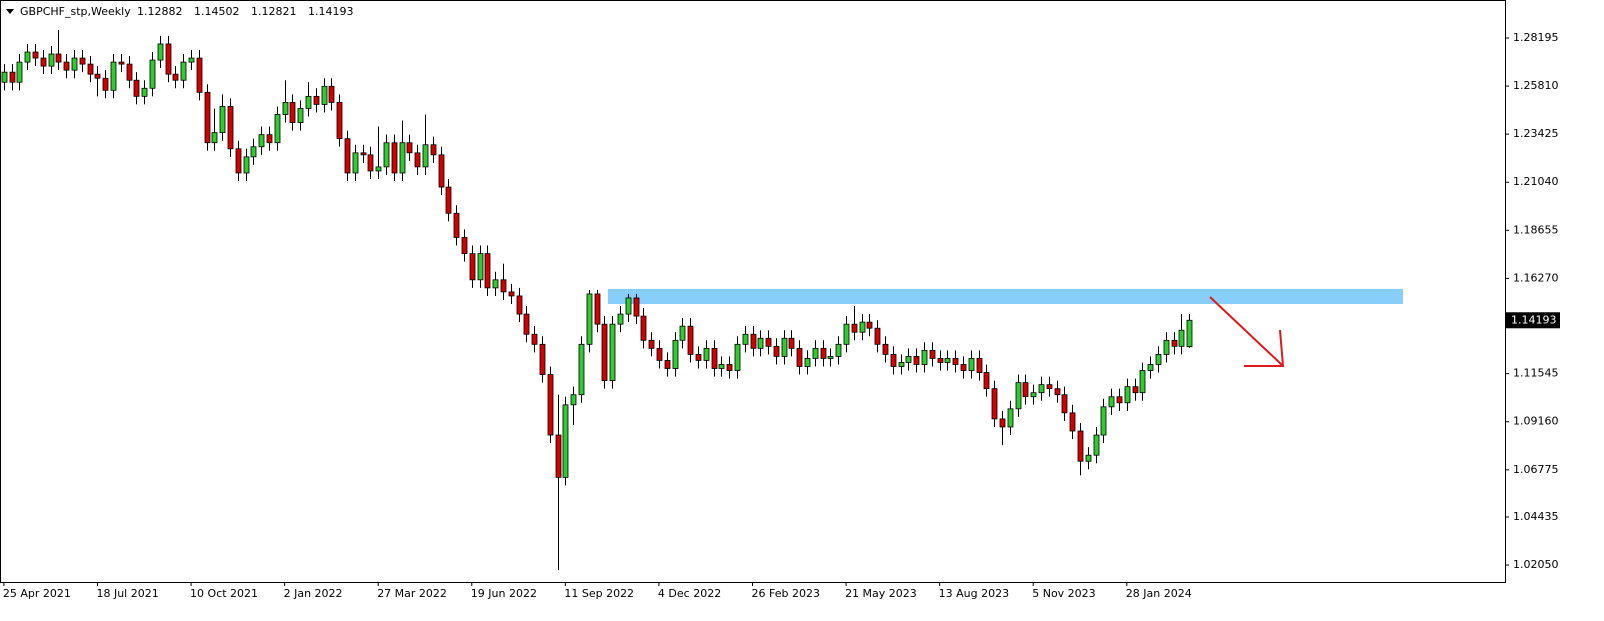  What do you see at coordinates (1536, 133) in the screenshot?
I see `y-tick-label: 1.23425` at bounding box center [1536, 133].